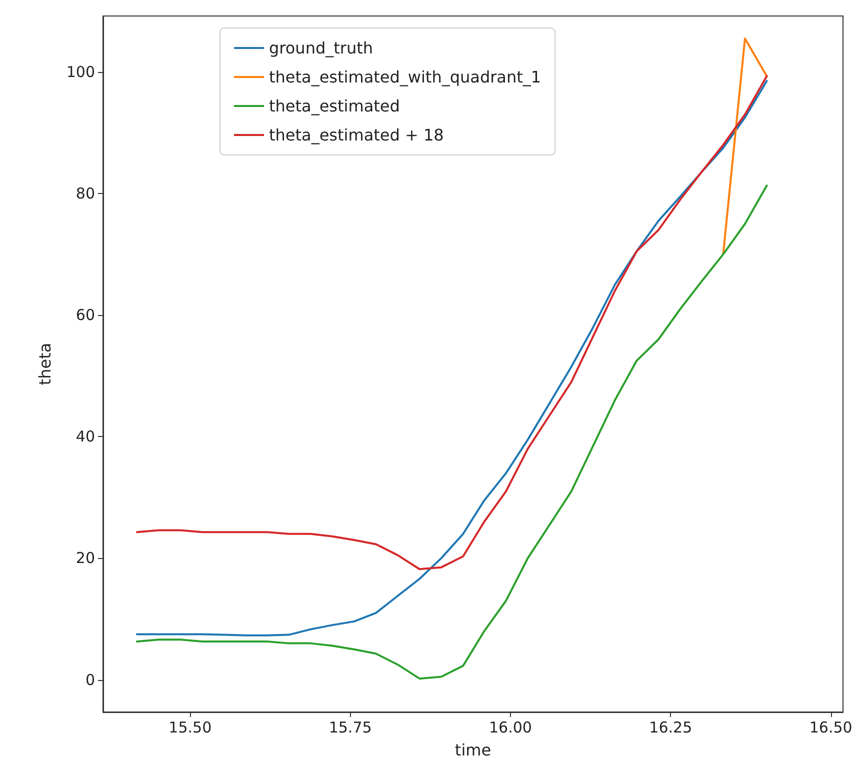 The height and width of the screenshot is (782, 866). I want to click on y-tick-label: 0, so click(90, 679).